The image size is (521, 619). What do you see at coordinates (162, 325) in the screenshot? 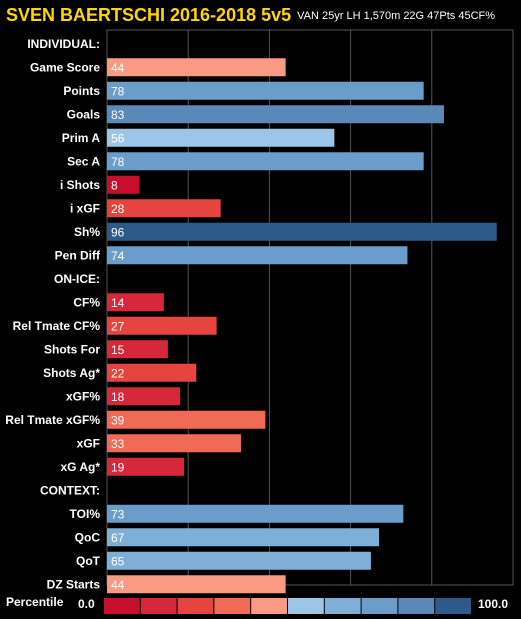
I see `bar-rel-tmate-cf` at bounding box center [162, 325].